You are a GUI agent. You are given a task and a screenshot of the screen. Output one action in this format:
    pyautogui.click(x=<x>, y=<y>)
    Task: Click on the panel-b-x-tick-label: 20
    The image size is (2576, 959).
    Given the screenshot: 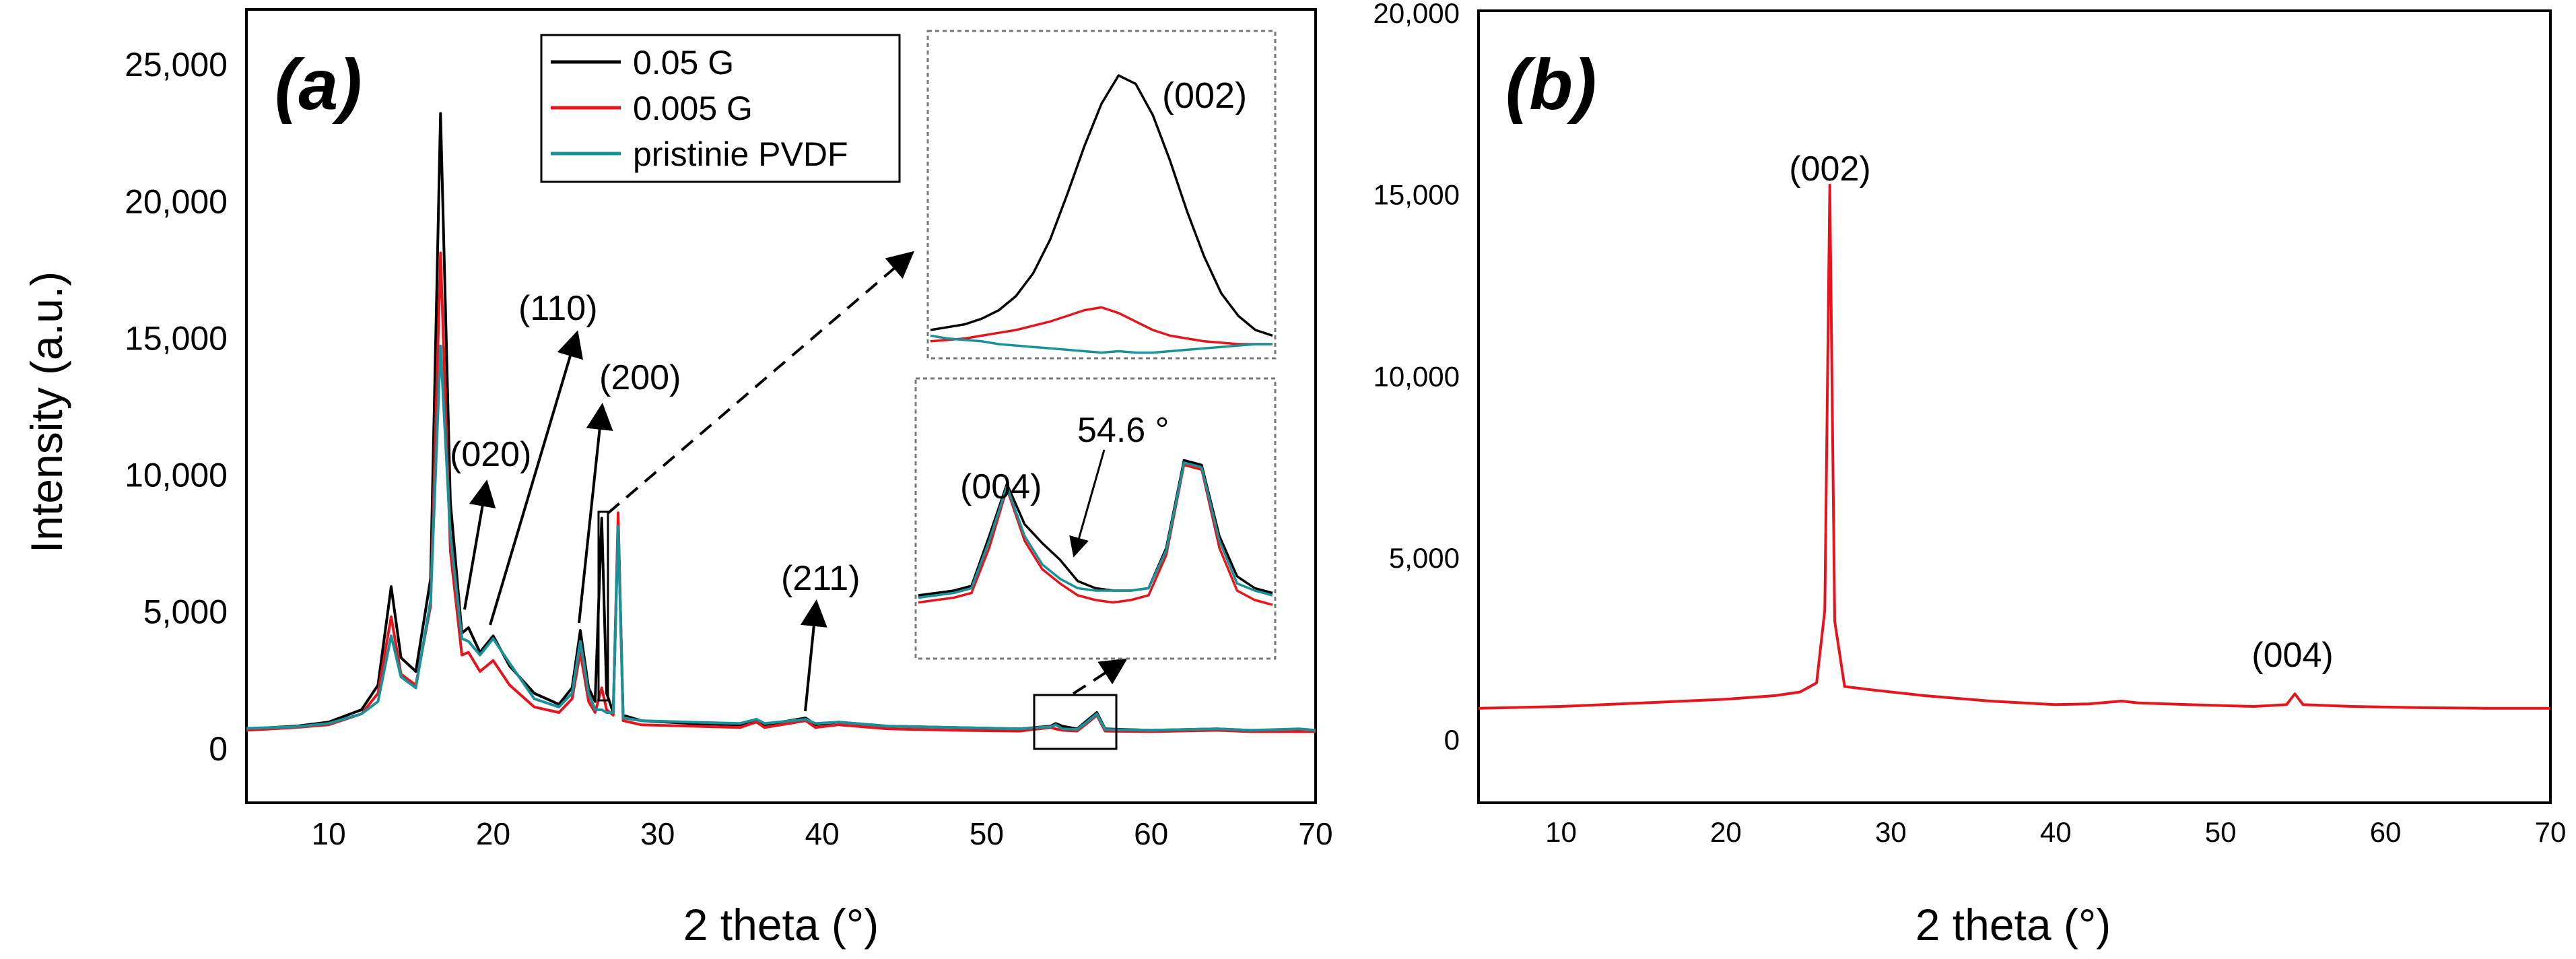 What is the action you would take?
    pyautogui.click(x=1726, y=832)
    